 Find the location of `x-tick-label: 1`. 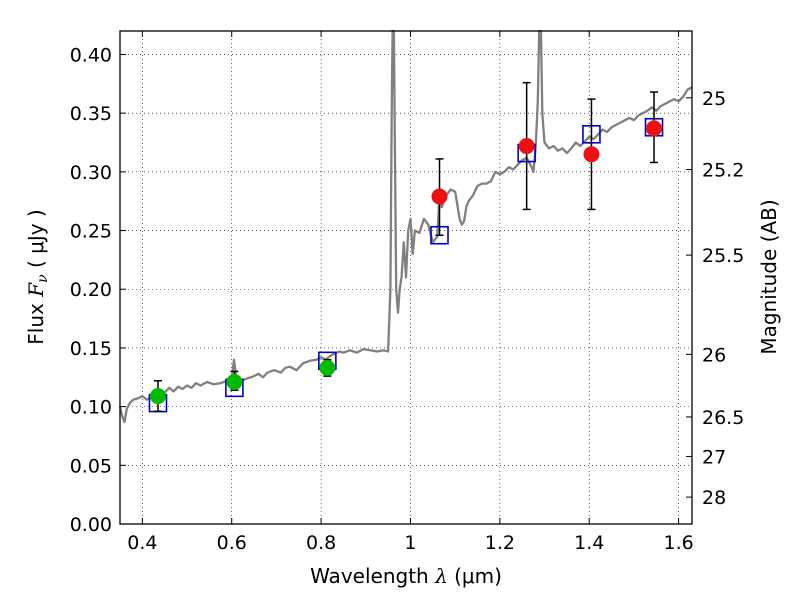

x-tick-label: 1 is located at coordinates (410, 543).